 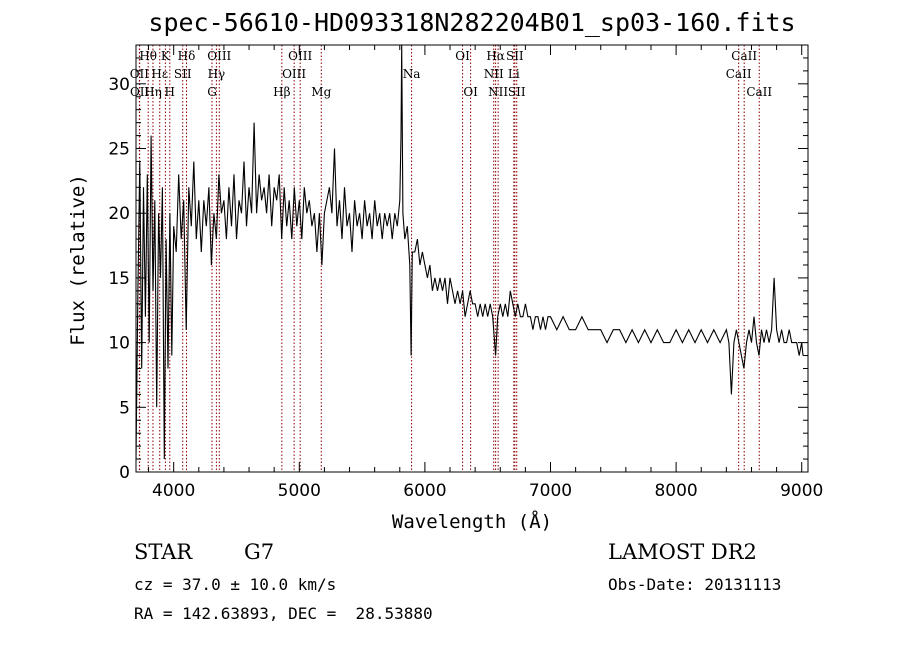 What do you see at coordinates (299, 491) in the screenshot?
I see `x-tick-label: 5000` at bounding box center [299, 491].